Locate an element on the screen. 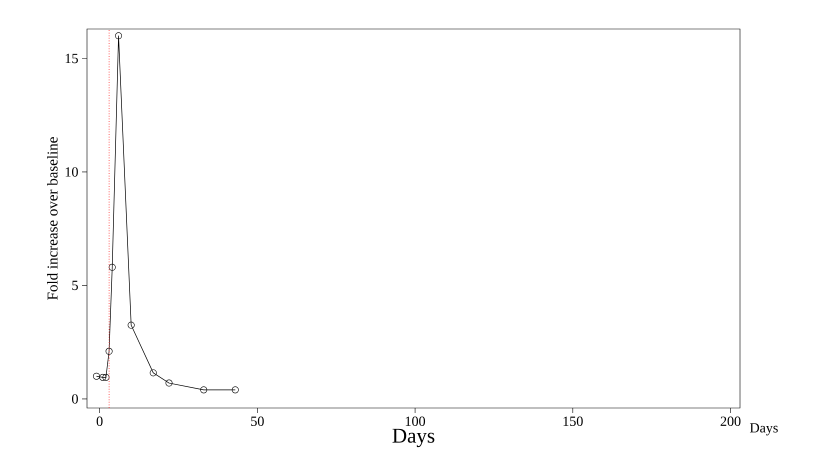 The height and width of the screenshot is (466, 819). y-tick-label: 5 is located at coordinates (75, 285).